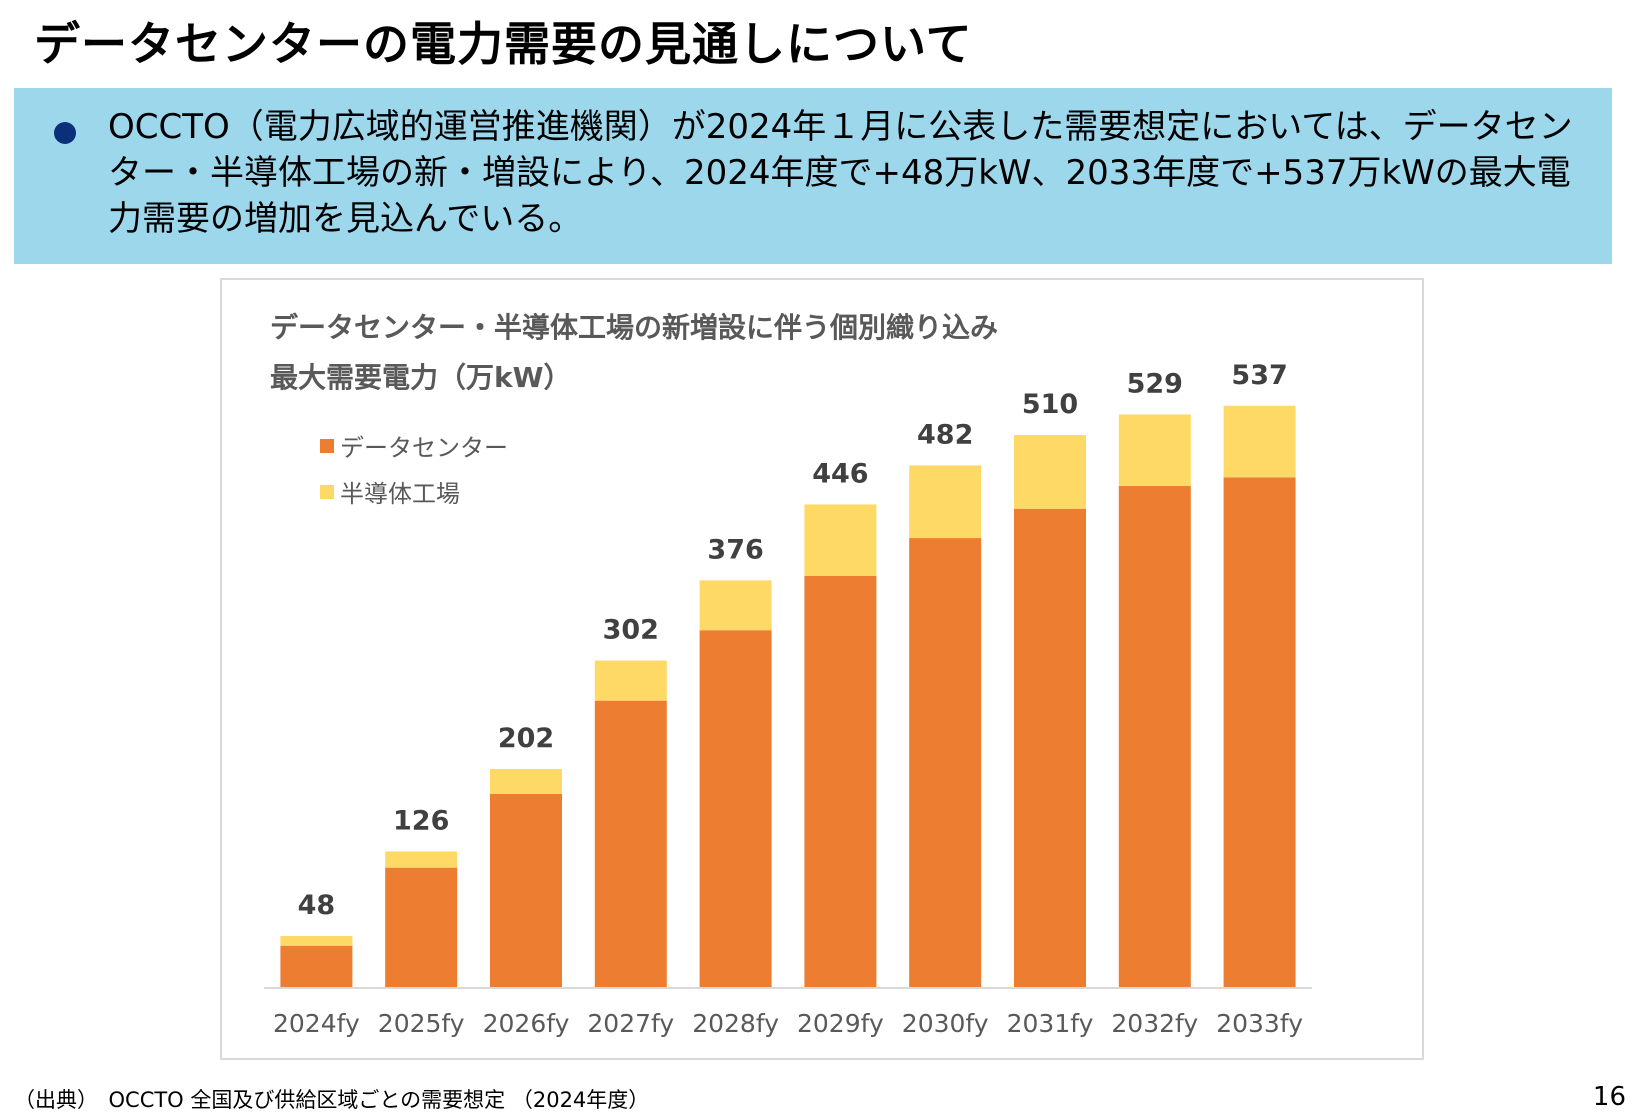  Describe the element at coordinates (840, 473) in the screenshot. I see `total-label-2029fy: 446` at that location.